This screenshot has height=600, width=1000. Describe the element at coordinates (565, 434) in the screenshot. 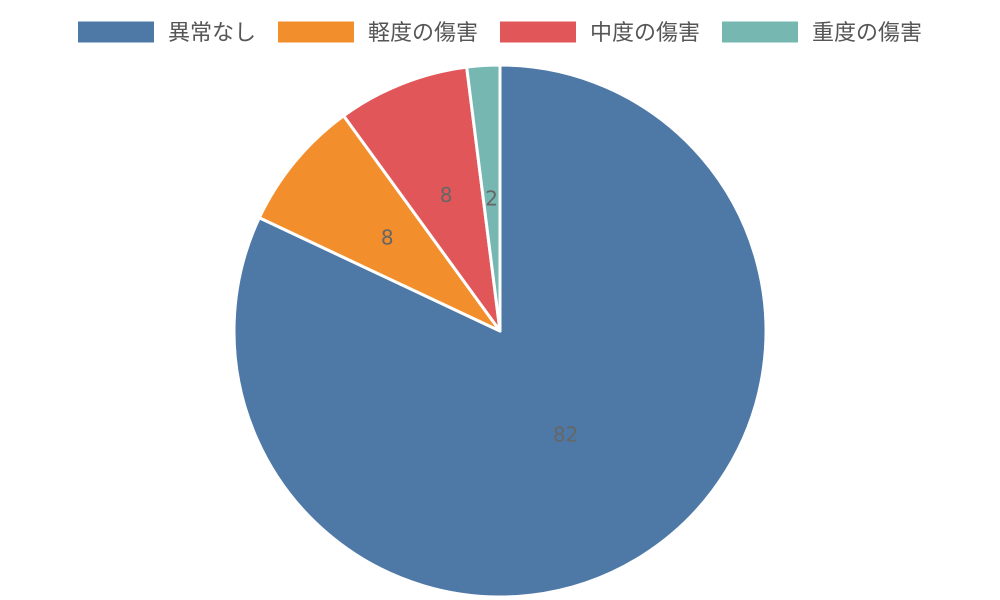

I see `pie-data-label-0: 82` at that location.